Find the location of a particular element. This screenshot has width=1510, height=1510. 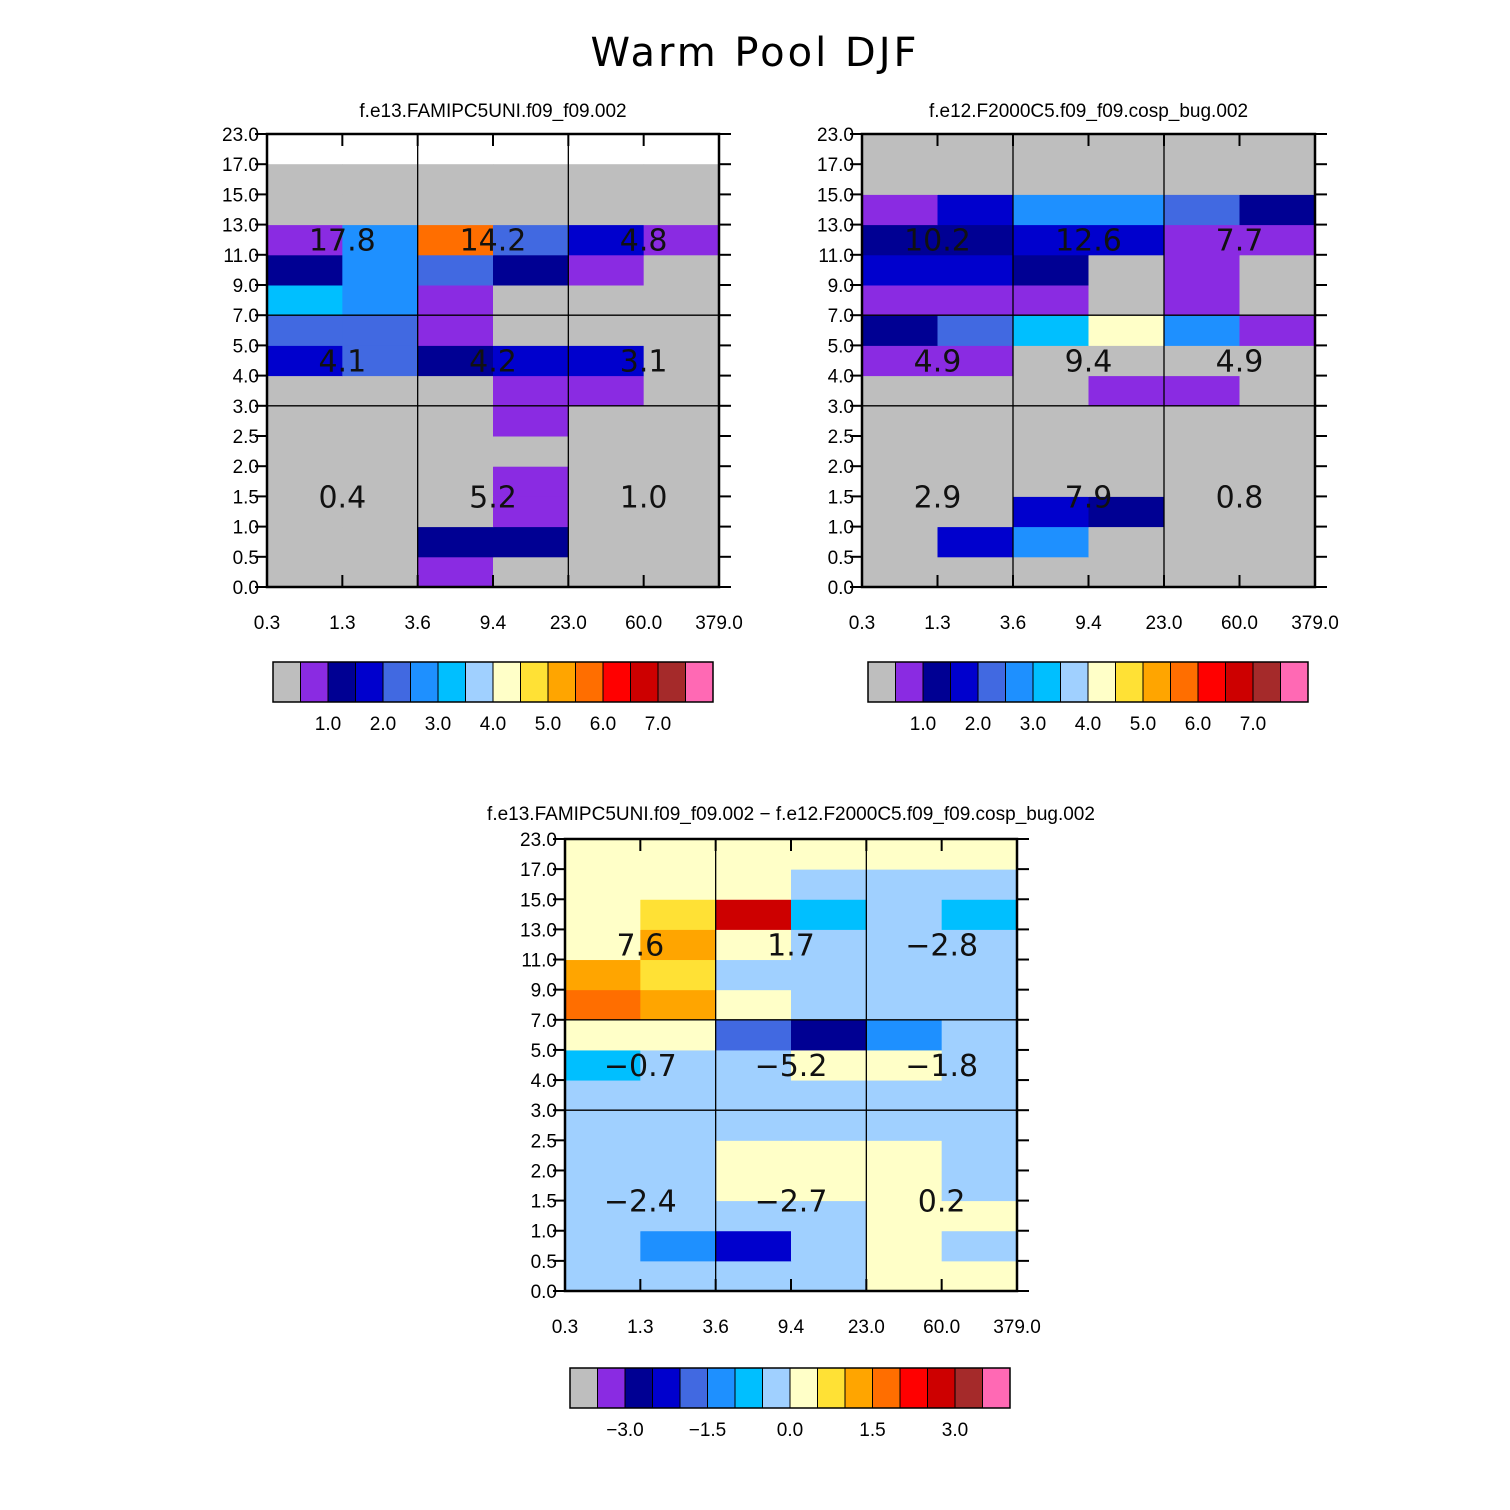

colorbar-label: 0.0 is located at coordinates (790, 1430).